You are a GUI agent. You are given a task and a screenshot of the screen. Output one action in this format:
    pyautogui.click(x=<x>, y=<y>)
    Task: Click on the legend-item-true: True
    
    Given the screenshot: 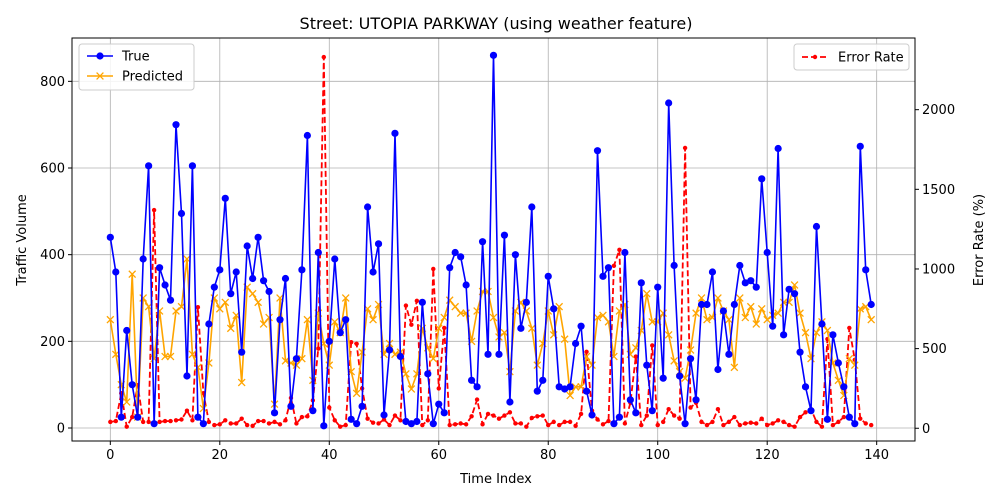 What is the action you would take?
    pyautogui.click(x=118, y=57)
    